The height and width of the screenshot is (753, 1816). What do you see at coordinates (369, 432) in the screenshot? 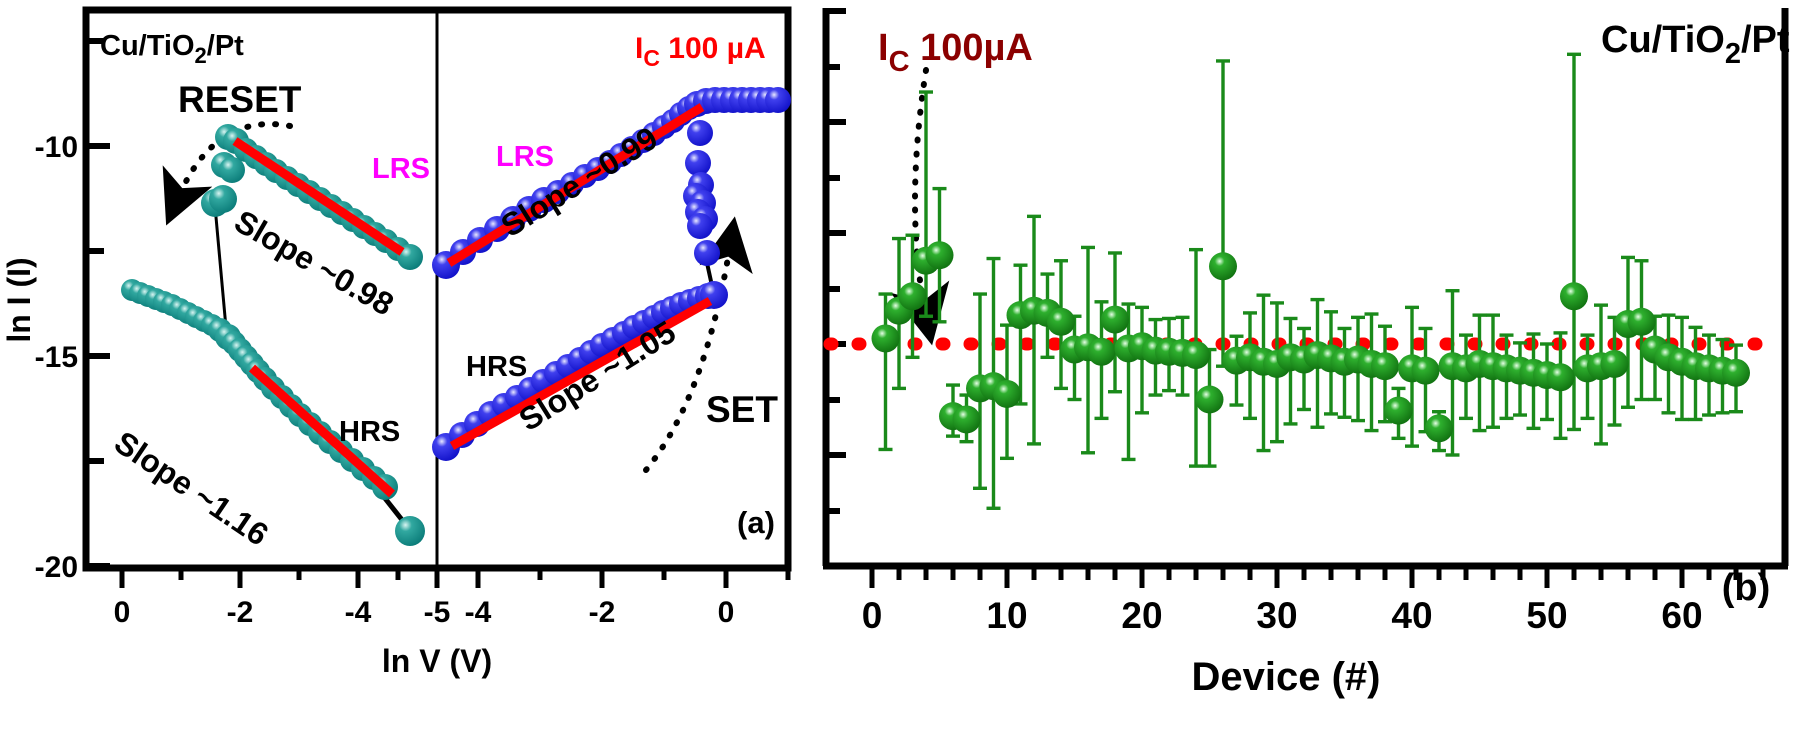
I see `panel-a-left-hrs-label: HRS` at bounding box center [369, 432].